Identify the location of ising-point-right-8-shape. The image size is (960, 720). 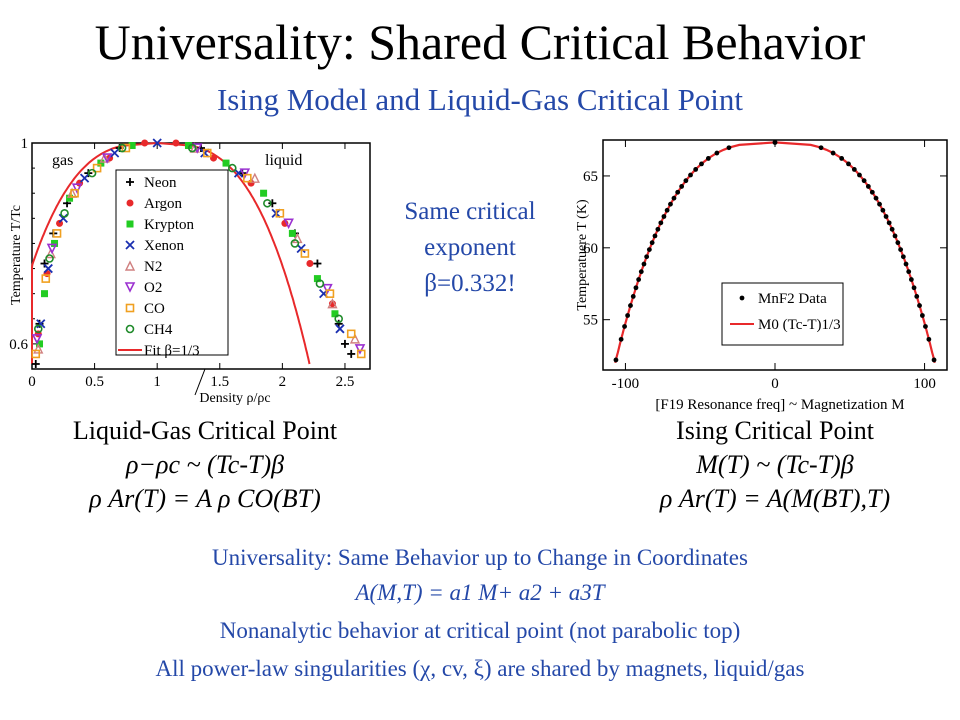
(909, 272).